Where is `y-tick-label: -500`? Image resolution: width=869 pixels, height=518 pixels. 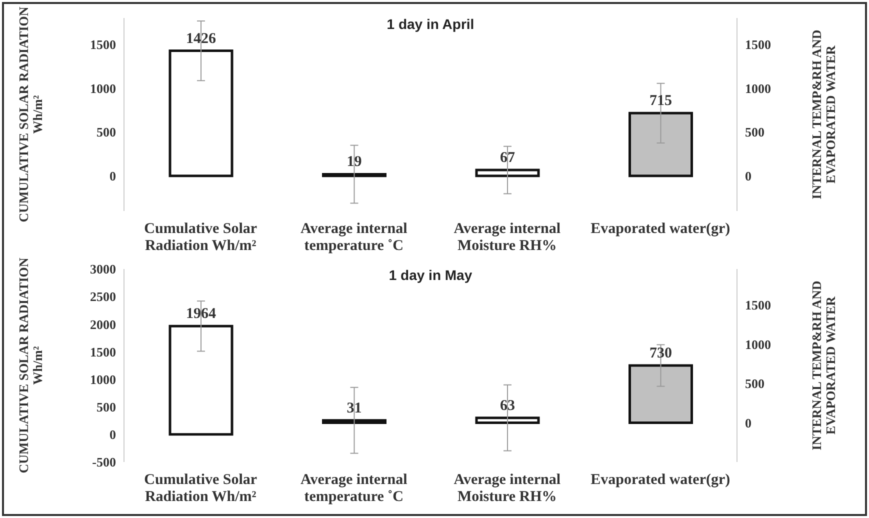
y-tick-label: -500 is located at coordinates (104, 462).